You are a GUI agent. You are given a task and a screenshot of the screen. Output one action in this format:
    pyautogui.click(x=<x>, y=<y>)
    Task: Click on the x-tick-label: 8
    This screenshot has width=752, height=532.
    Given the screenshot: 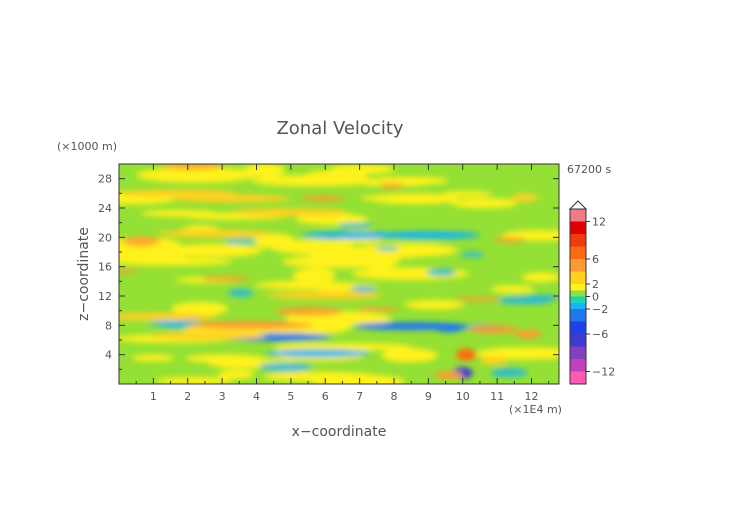 What is the action you would take?
    pyautogui.click(x=394, y=396)
    